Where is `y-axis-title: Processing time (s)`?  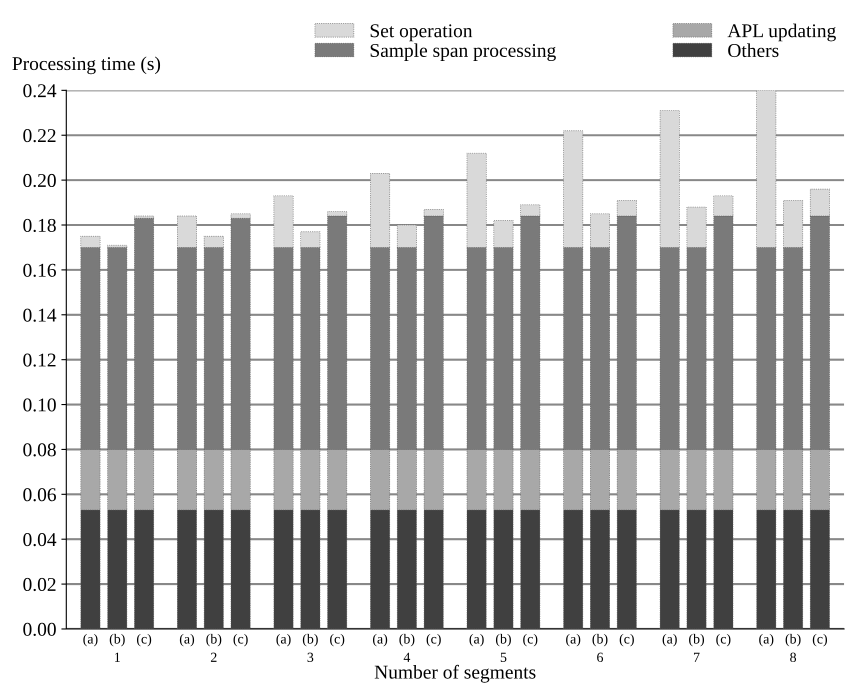 y-axis-title: Processing time (s) is located at coordinates (86, 65).